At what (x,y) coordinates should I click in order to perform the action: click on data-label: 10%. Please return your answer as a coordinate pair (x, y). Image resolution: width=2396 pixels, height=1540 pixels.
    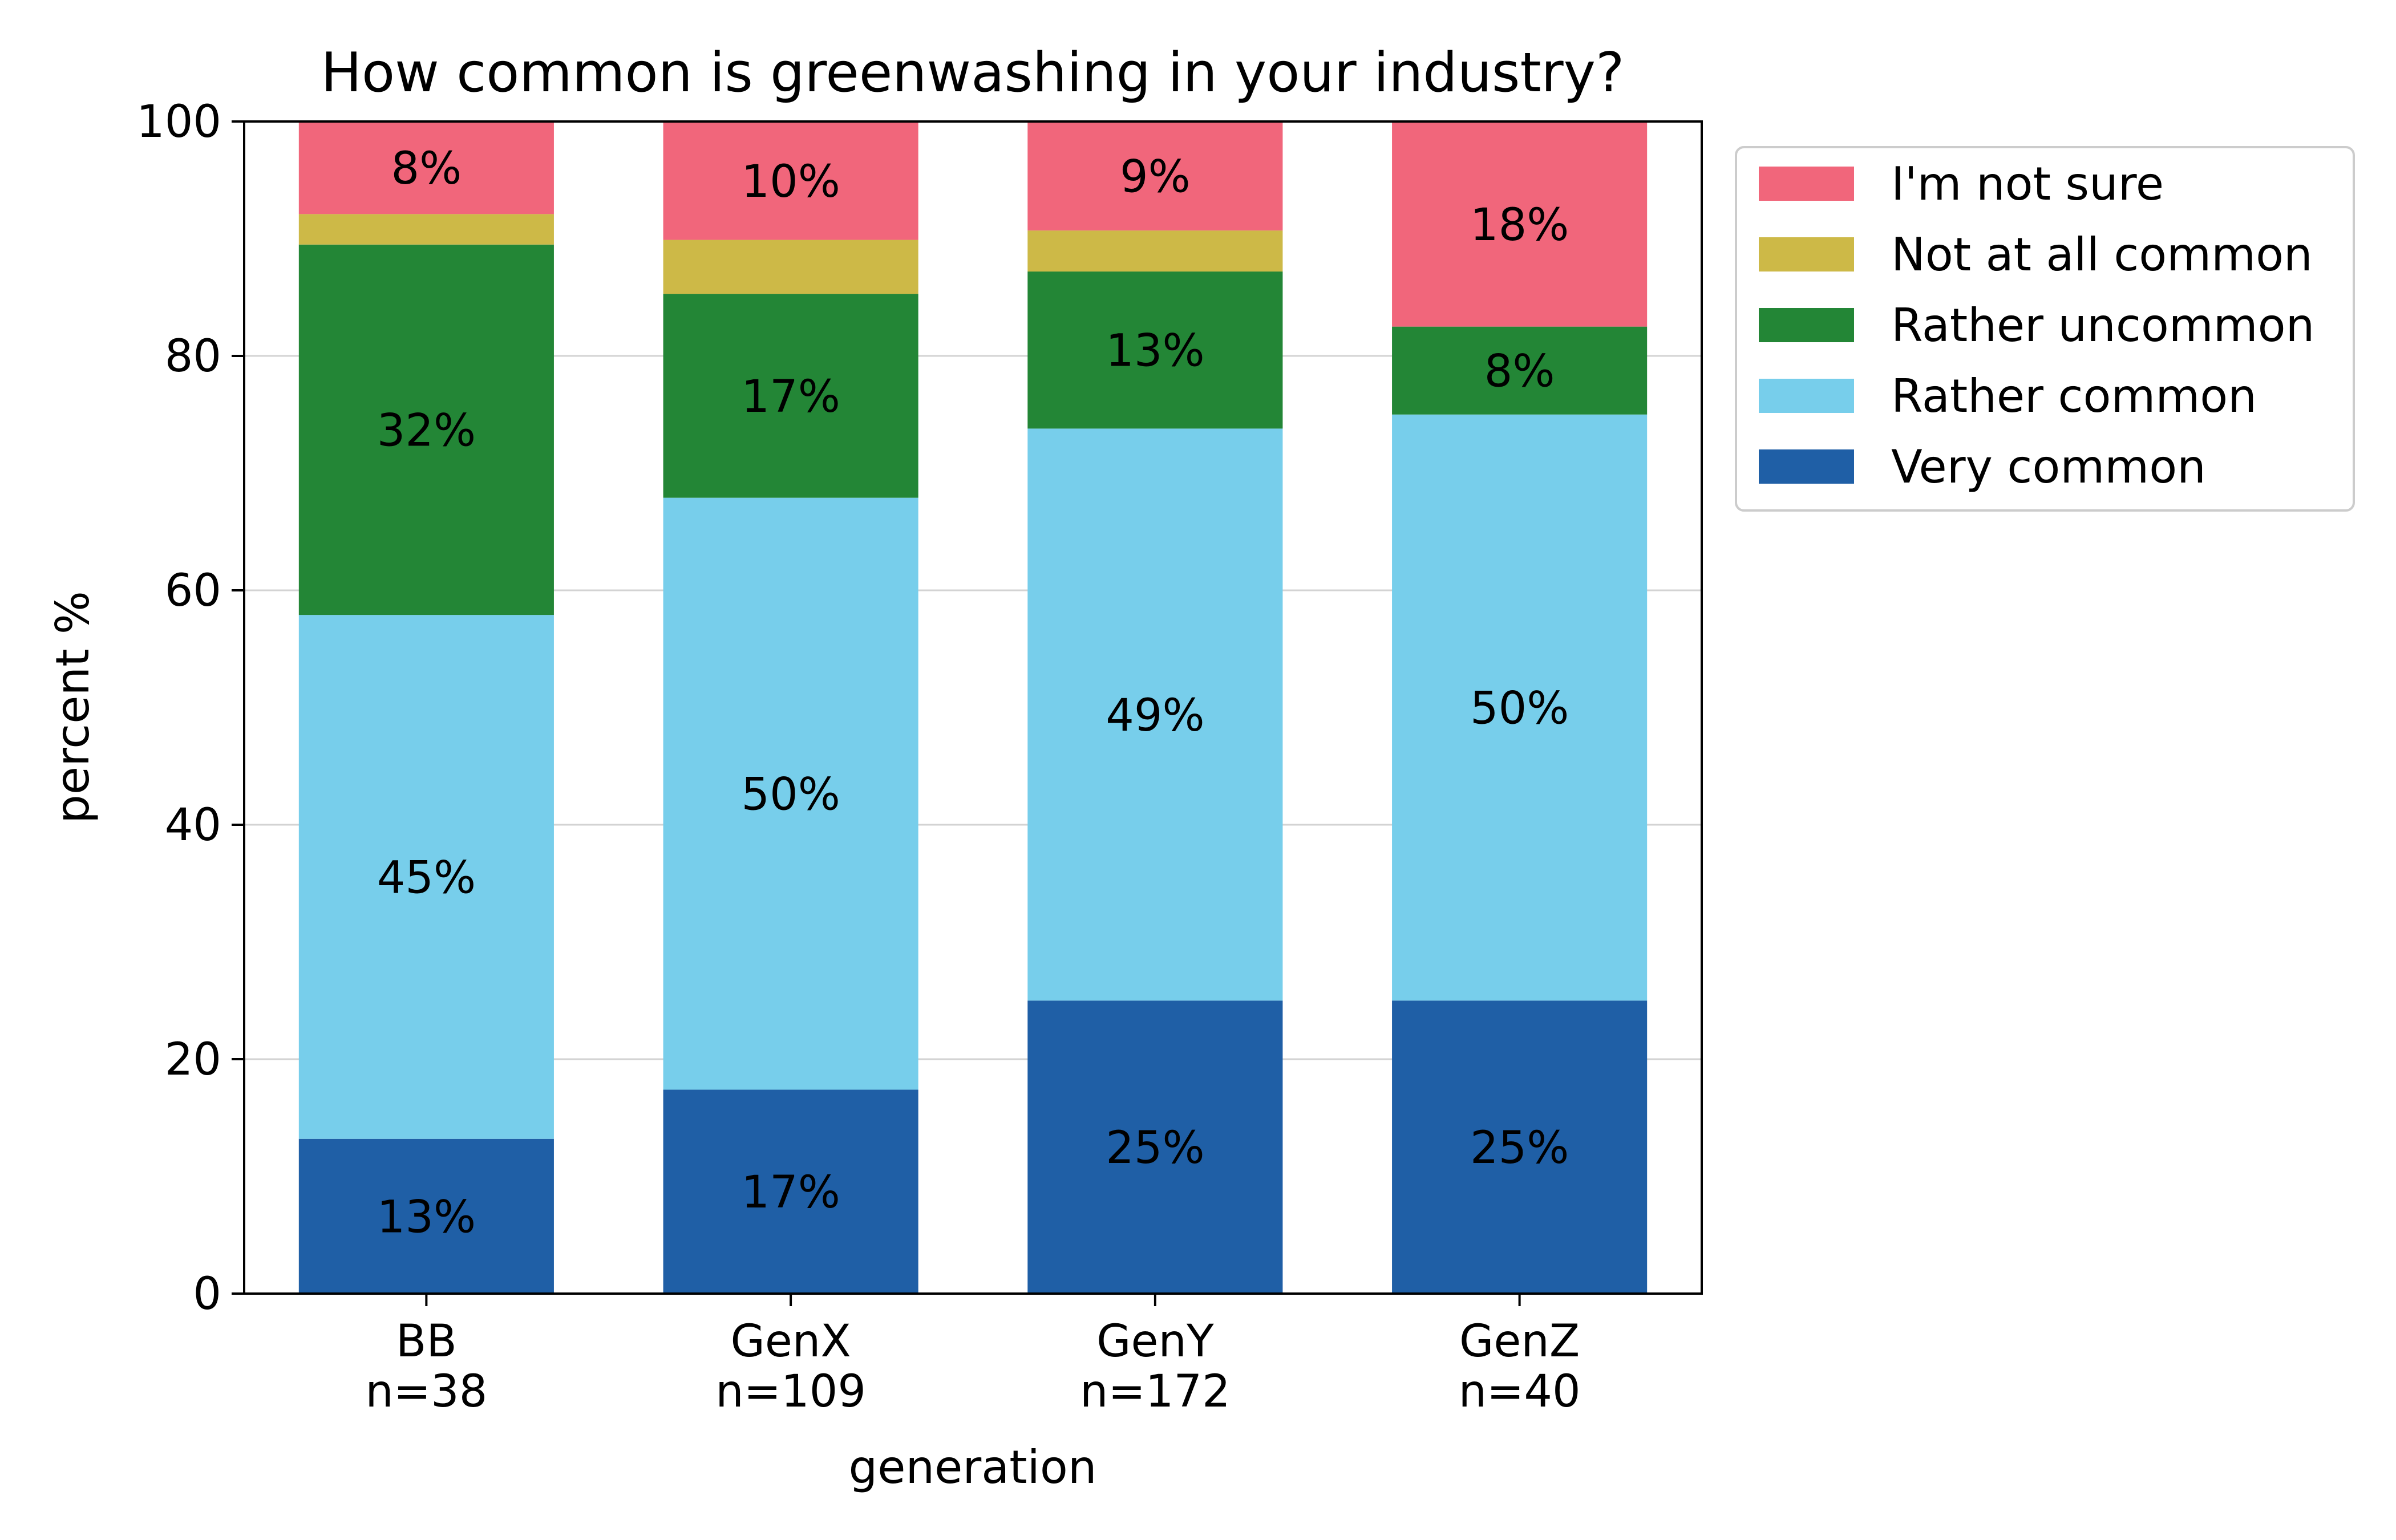
    Looking at the image, I should click on (790, 182).